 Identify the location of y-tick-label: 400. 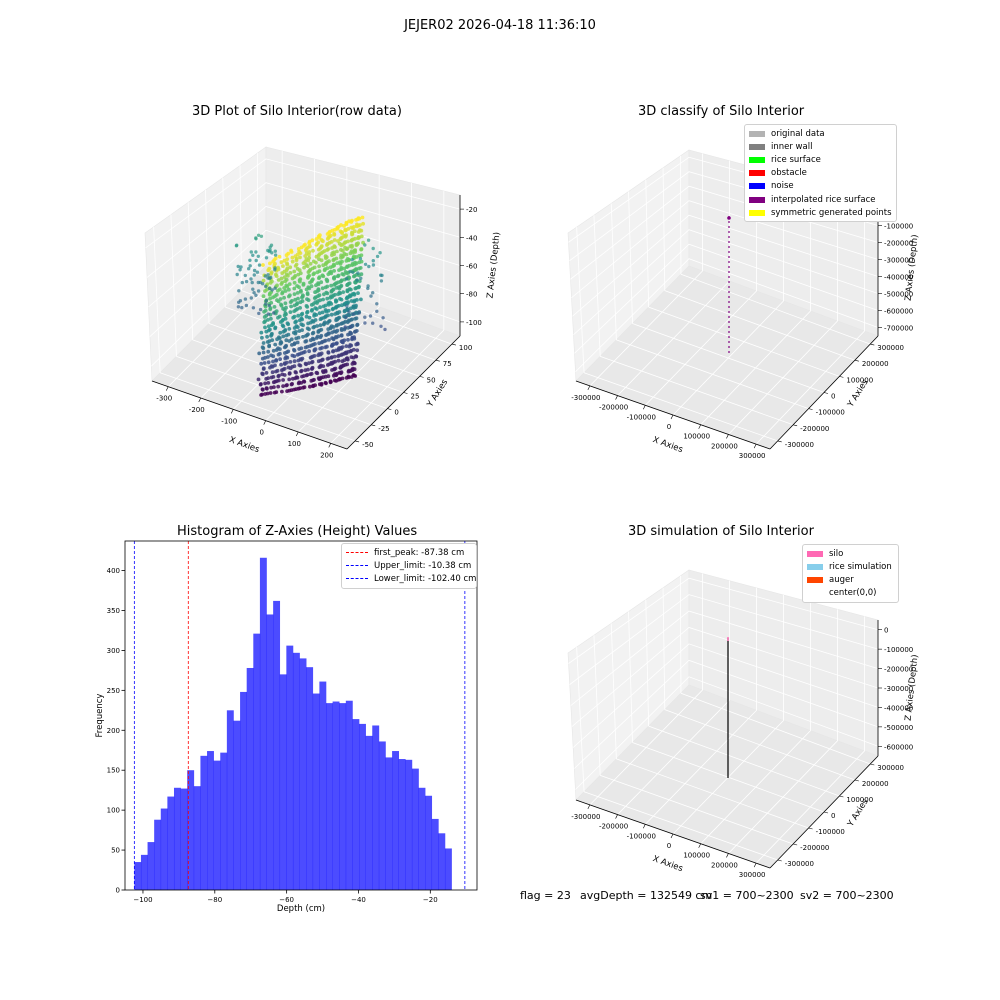
(113, 571).